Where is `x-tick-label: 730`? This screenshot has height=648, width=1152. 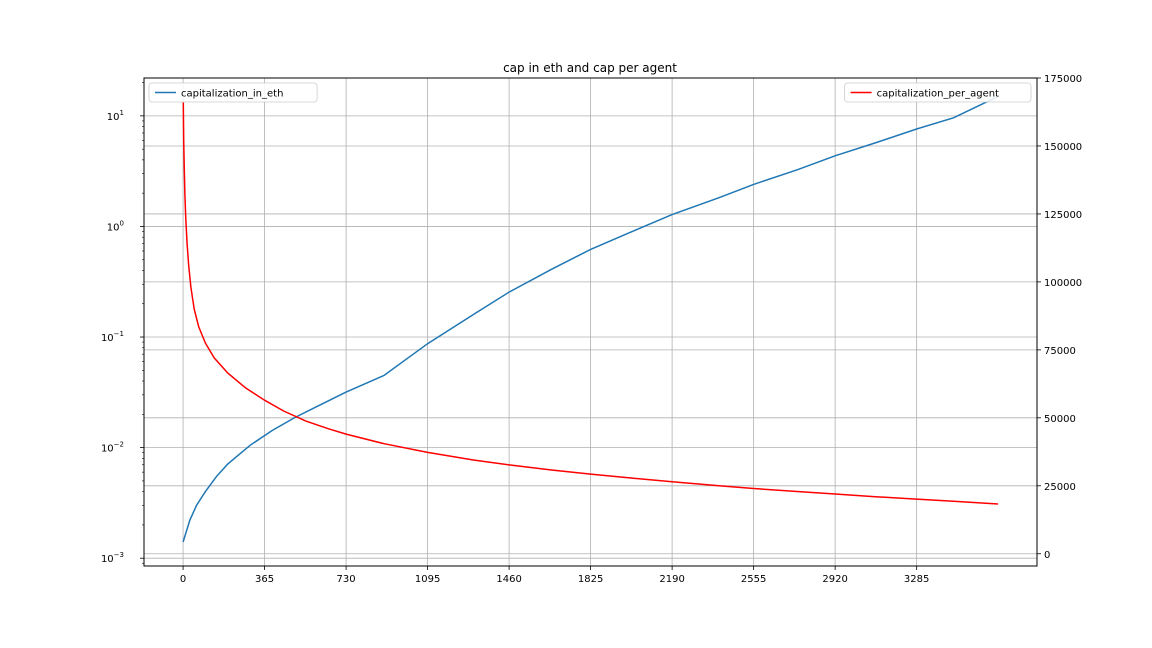 x-tick-label: 730 is located at coordinates (346, 579).